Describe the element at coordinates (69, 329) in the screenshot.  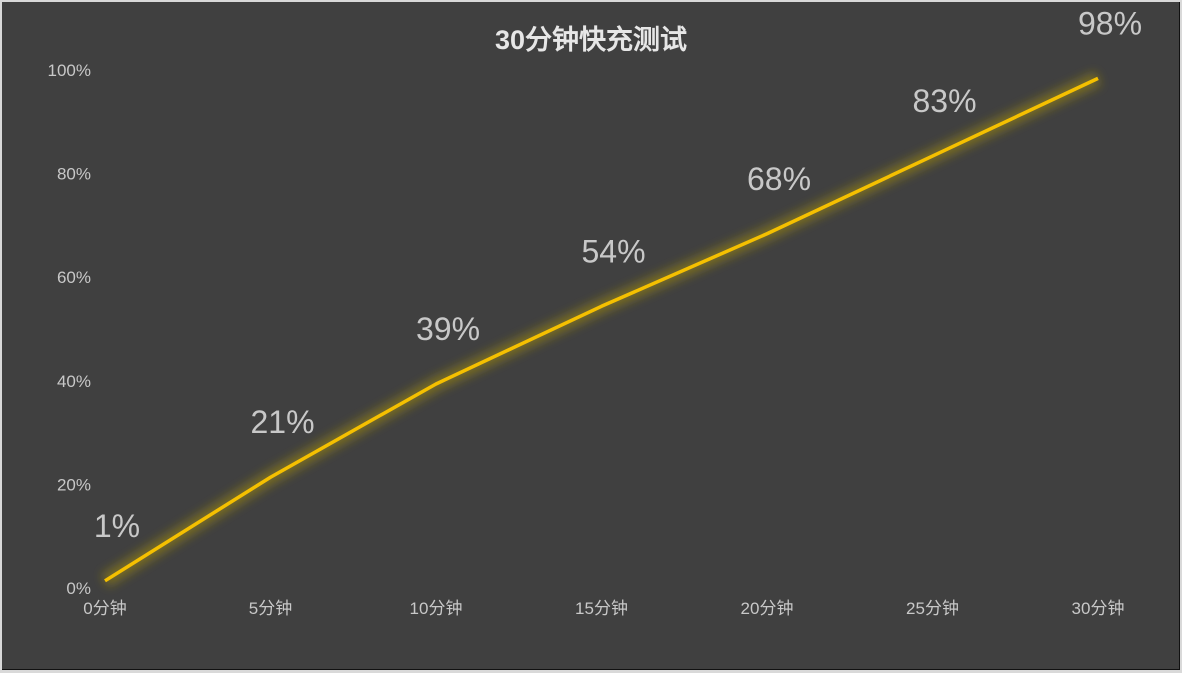
I see `y-axis: 0% 20% 40% 60% 80% 100%` at that location.